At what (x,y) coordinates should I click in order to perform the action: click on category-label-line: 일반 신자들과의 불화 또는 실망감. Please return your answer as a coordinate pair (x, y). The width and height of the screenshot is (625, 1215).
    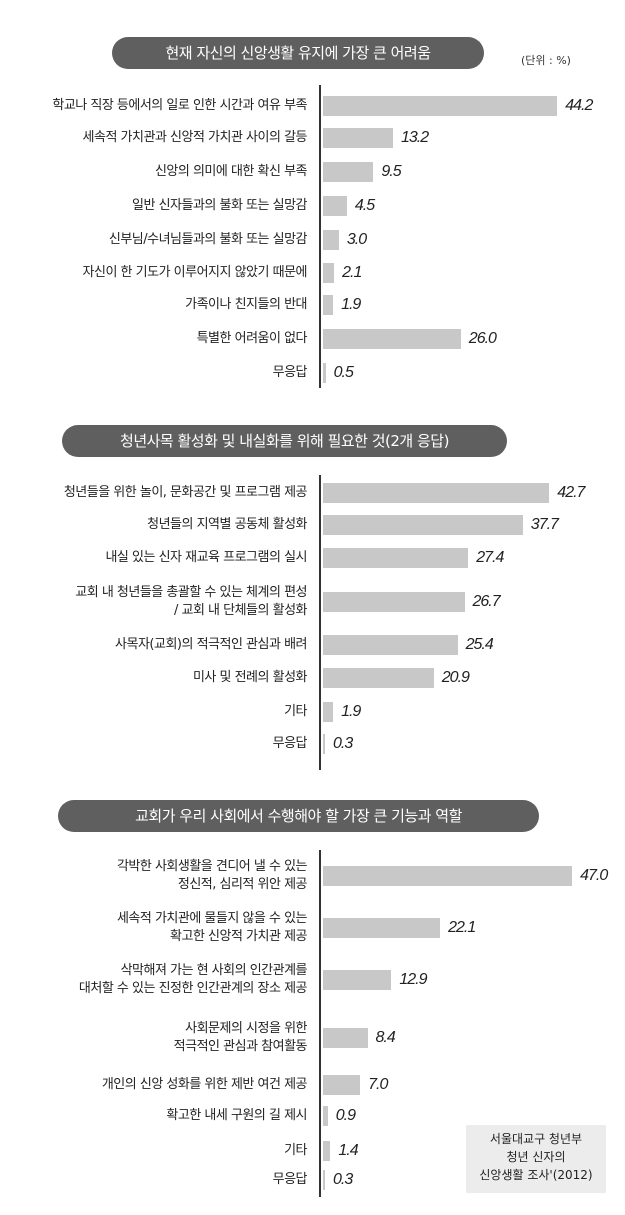
    Looking at the image, I should click on (219, 205).